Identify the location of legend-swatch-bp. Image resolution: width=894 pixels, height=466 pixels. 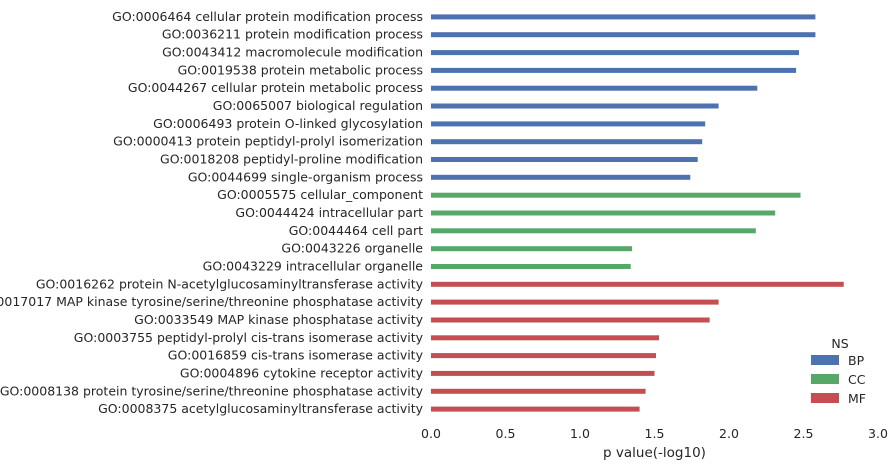
(825, 360).